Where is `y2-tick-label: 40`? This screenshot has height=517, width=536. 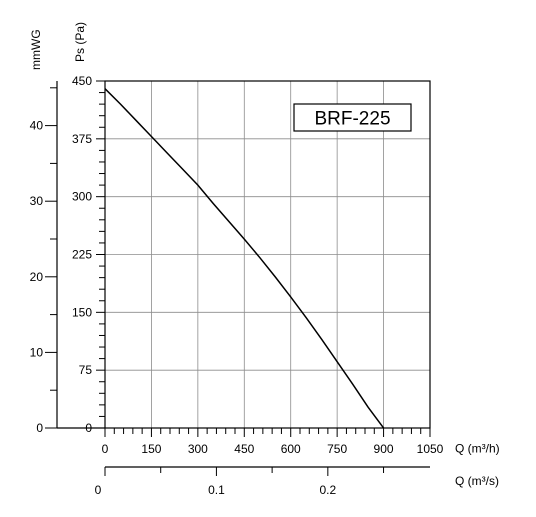
y2-tick-label: 40 is located at coordinates (37, 126).